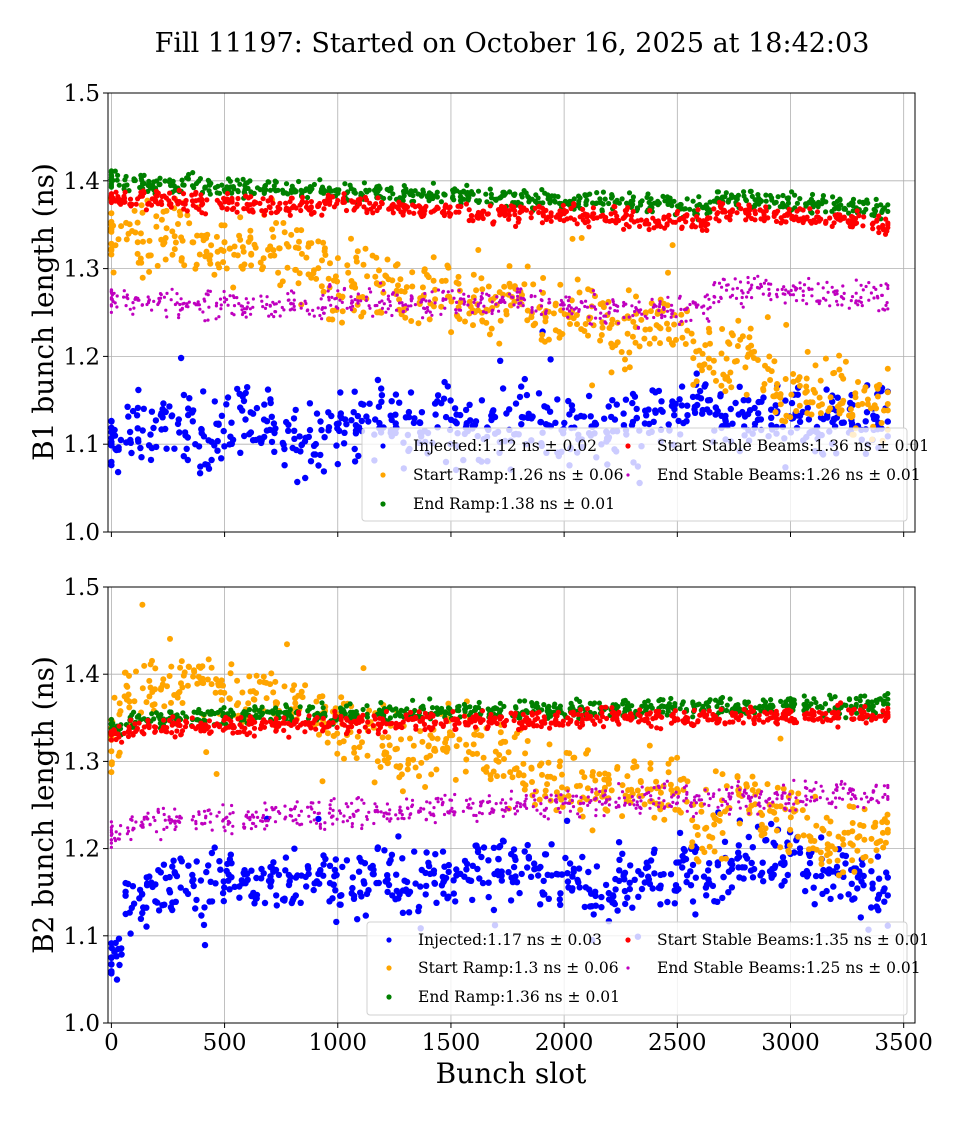 This screenshot has width=960, height=1125. What do you see at coordinates (111, 1043) in the screenshot?
I see `x-tick-label: 0` at bounding box center [111, 1043].